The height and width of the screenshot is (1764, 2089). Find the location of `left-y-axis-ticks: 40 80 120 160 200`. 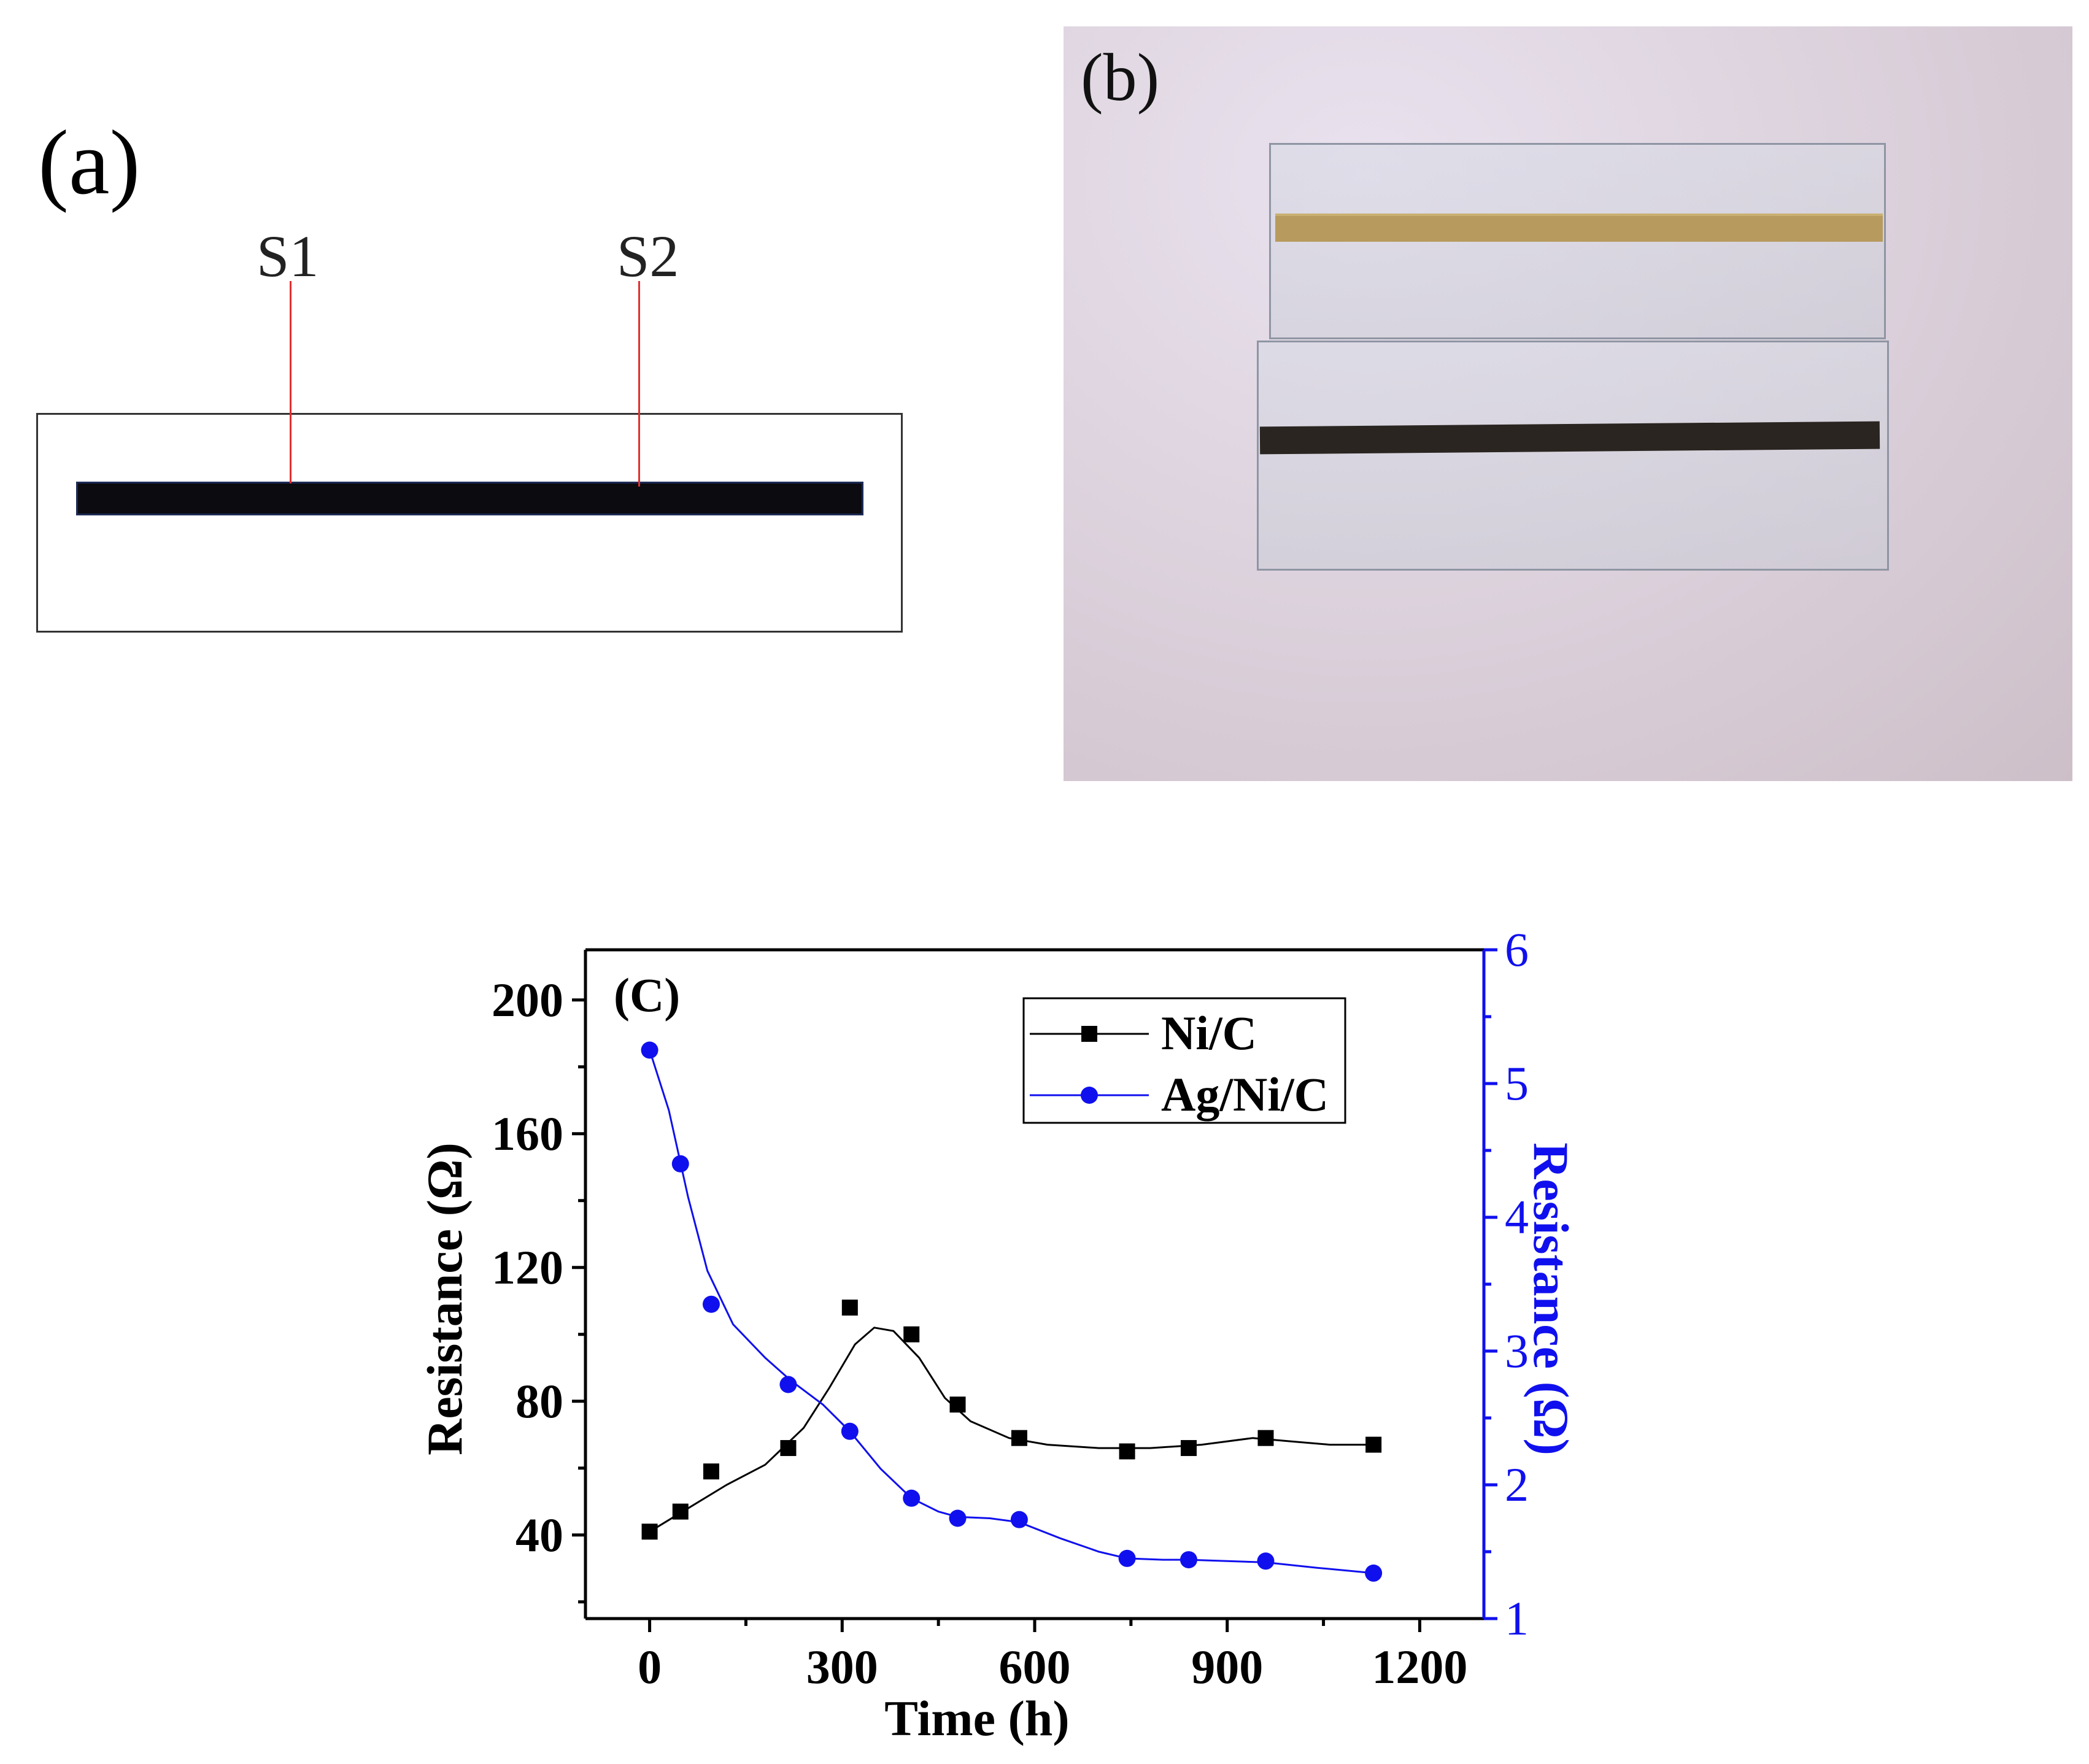

left-y-axis-ticks: 40 80 120 160 200 is located at coordinates (538, 1288).